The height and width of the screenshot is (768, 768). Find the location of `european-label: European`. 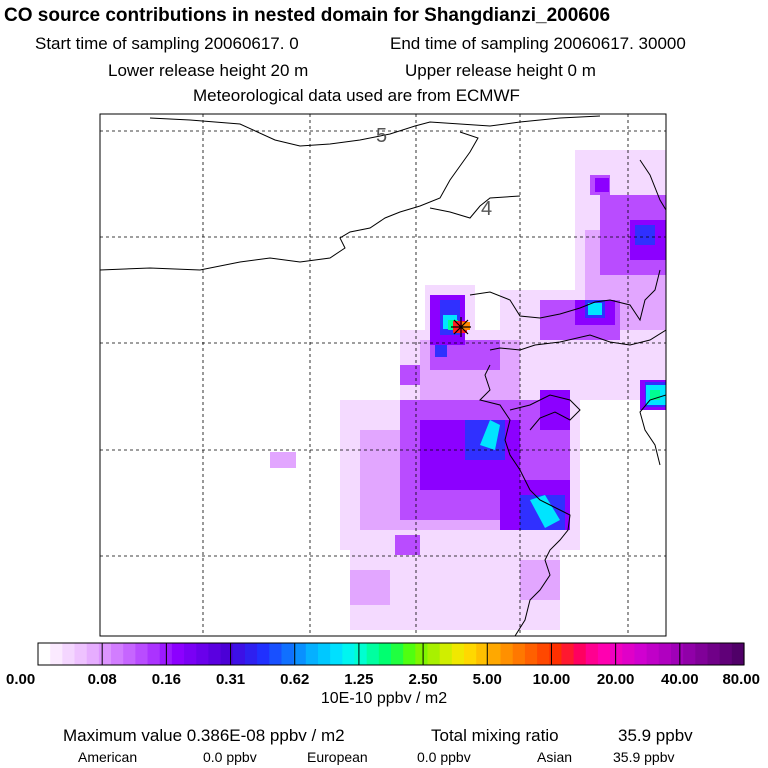

european-label: European is located at coordinates (337, 757).